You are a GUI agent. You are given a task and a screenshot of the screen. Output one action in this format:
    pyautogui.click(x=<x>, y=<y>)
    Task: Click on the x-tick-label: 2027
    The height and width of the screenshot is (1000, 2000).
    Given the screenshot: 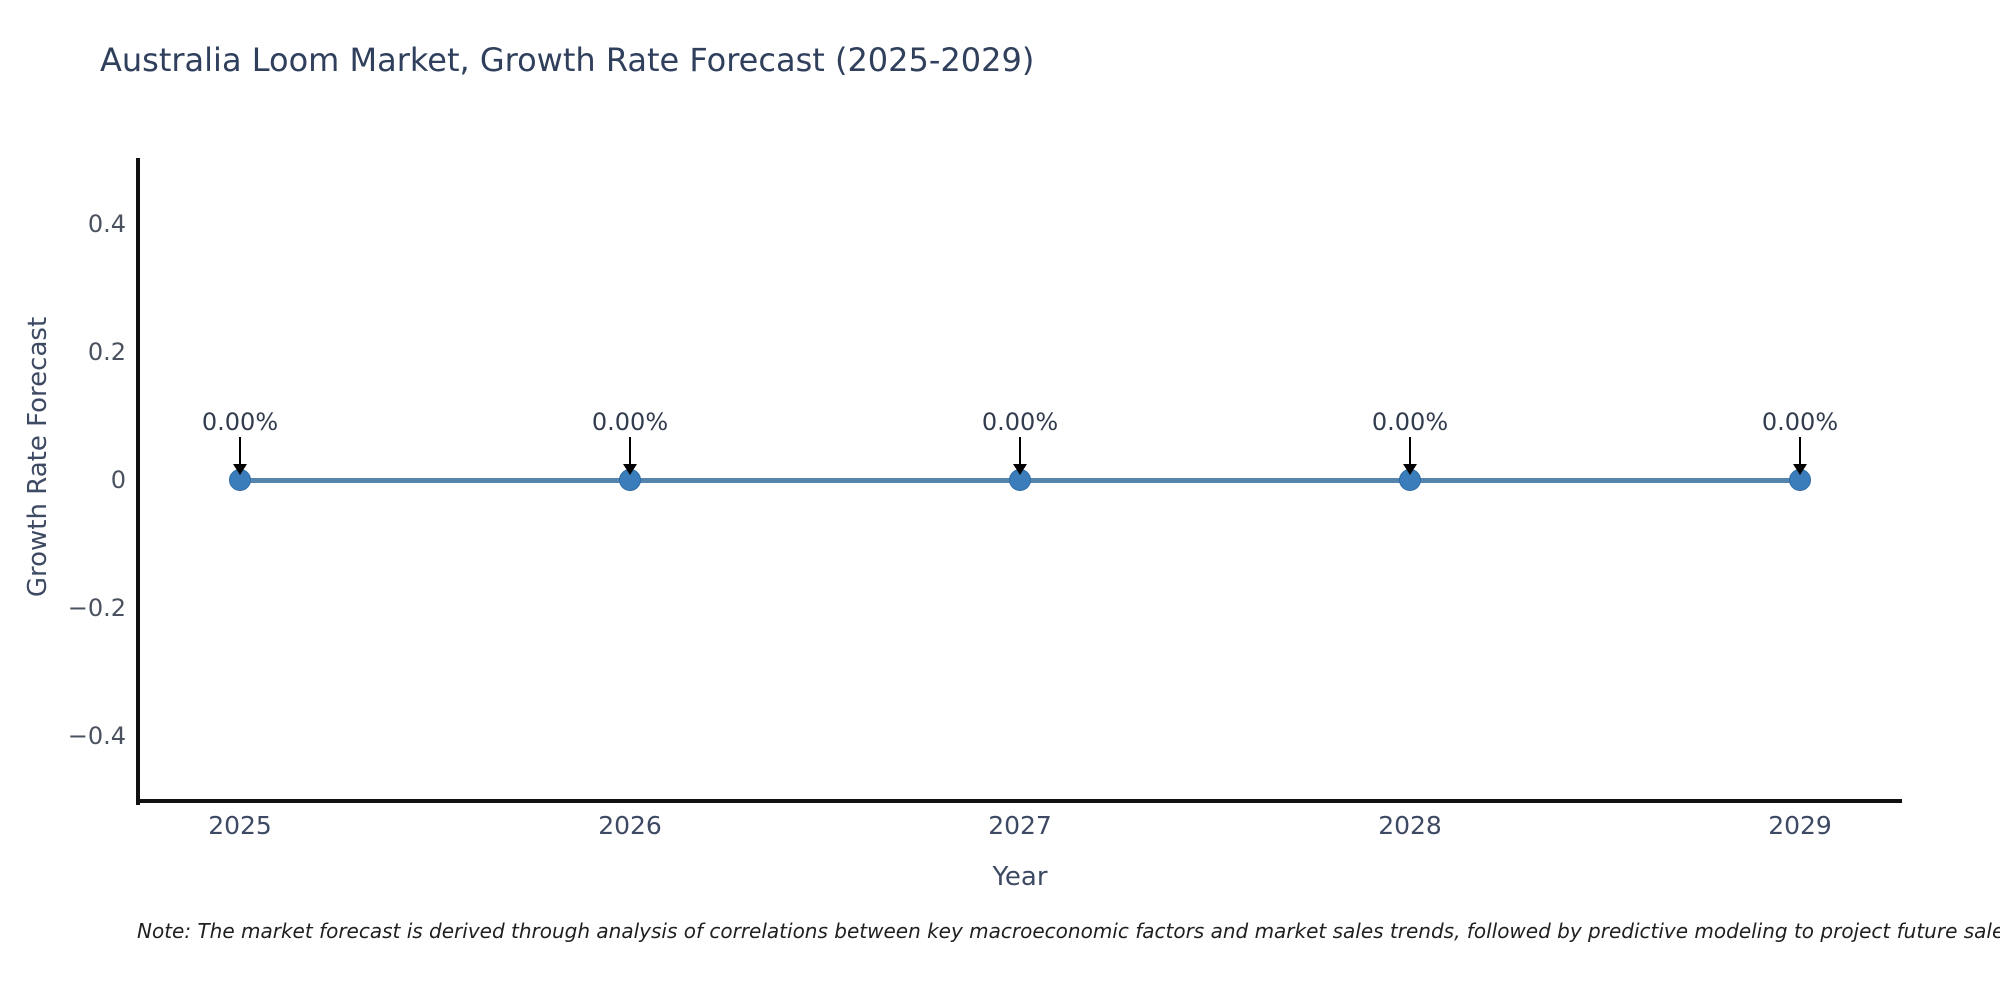 What is the action you would take?
    pyautogui.click(x=1020, y=825)
    